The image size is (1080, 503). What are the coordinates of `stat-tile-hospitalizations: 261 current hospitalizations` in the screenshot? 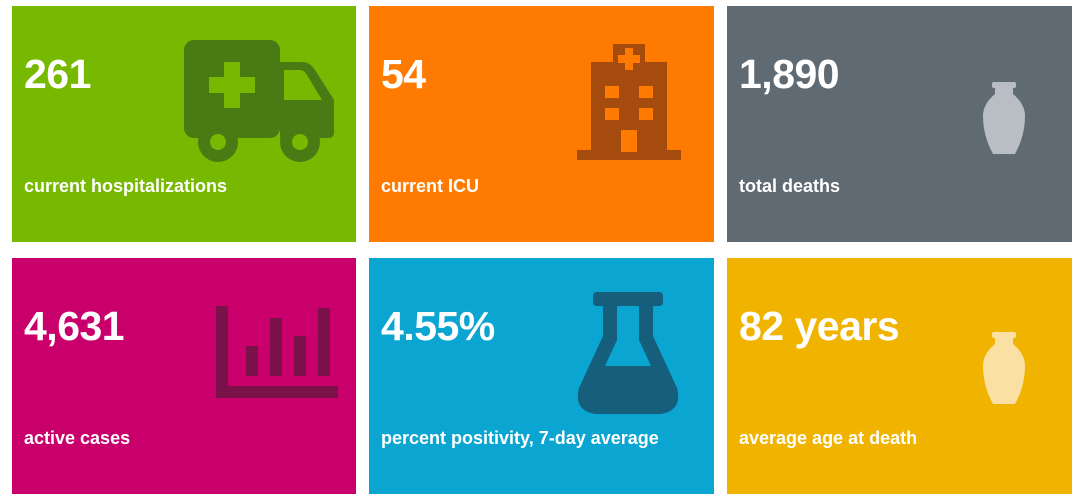 It's located at (184, 124).